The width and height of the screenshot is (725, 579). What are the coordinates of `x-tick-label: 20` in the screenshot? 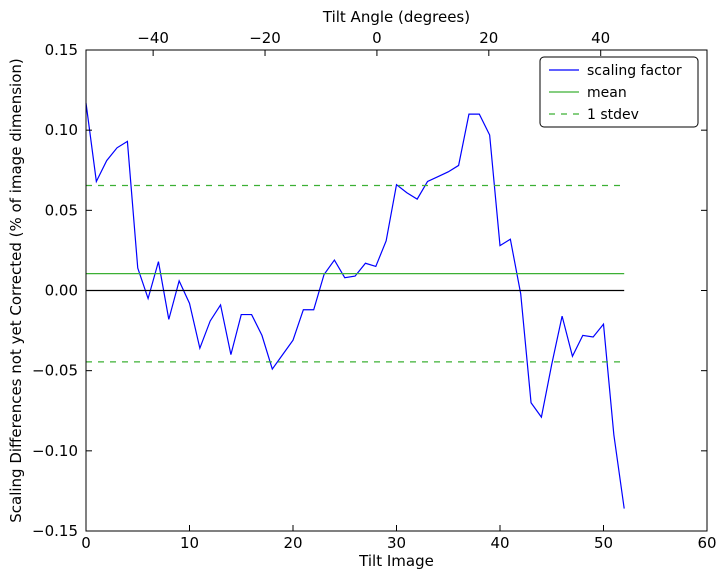 It's located at (292, 543).